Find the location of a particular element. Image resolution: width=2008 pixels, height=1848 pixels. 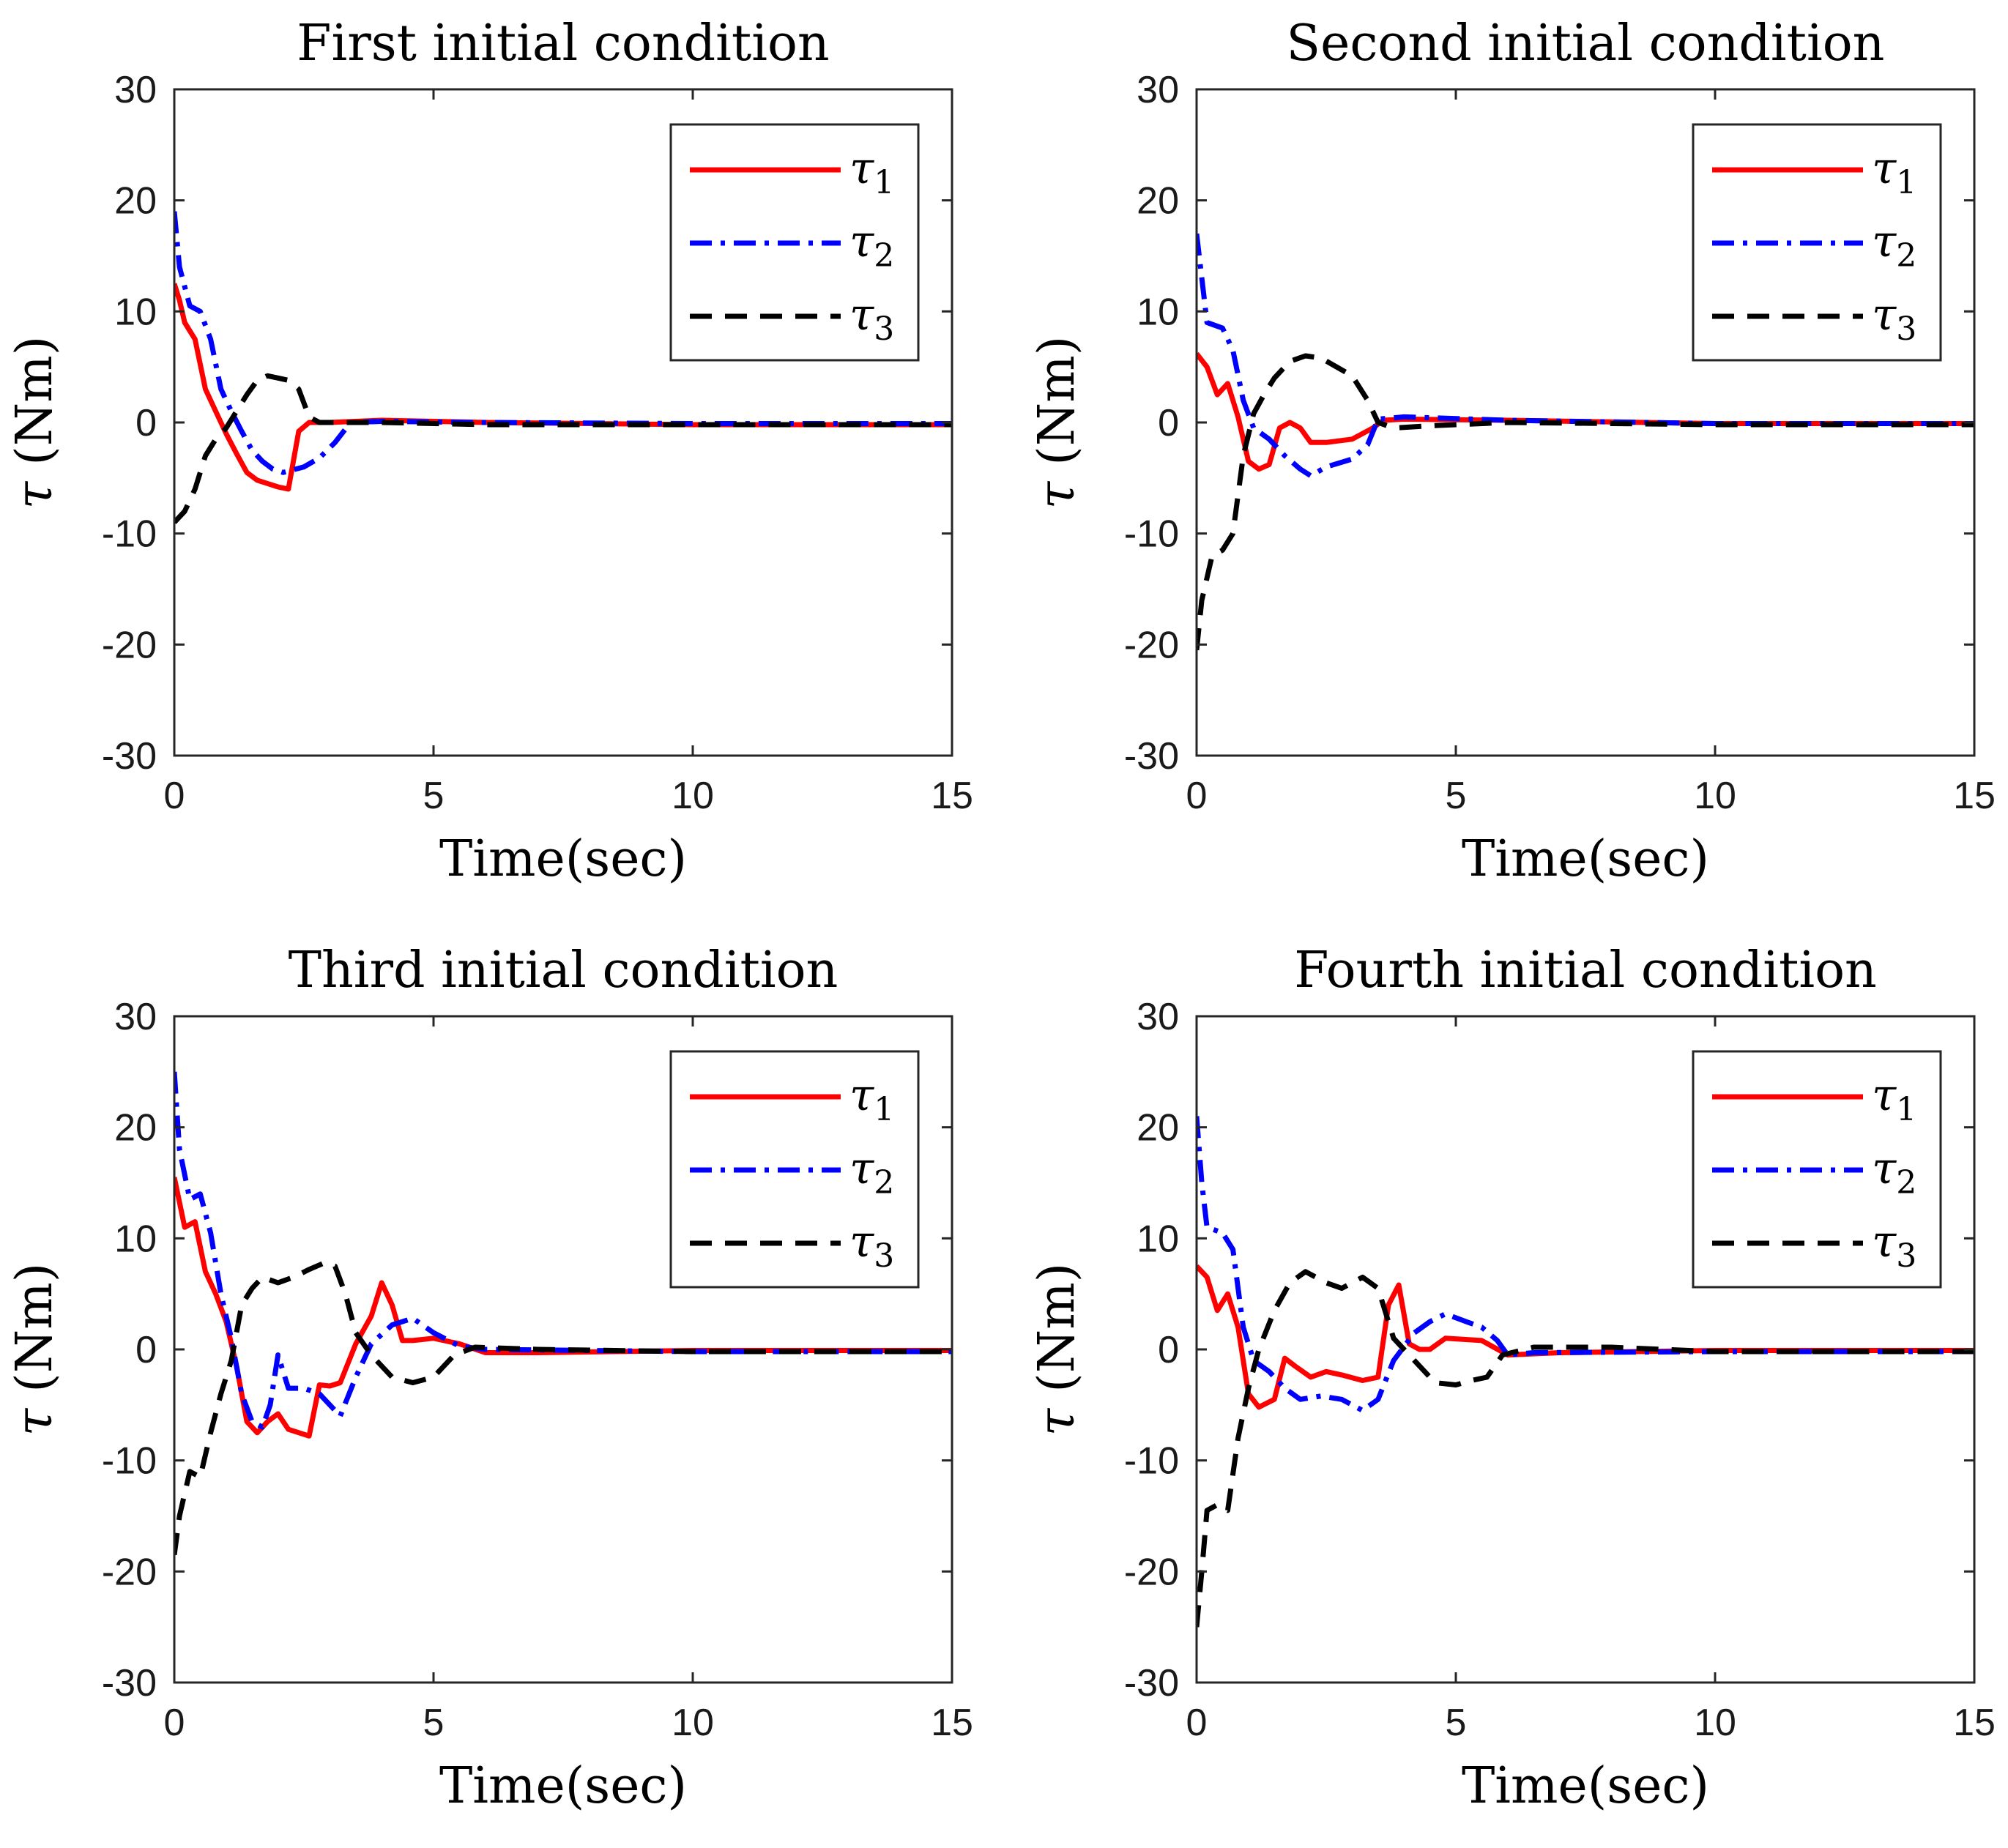

y-axis-unit: (Nm) is located at coordinates (35, 401).